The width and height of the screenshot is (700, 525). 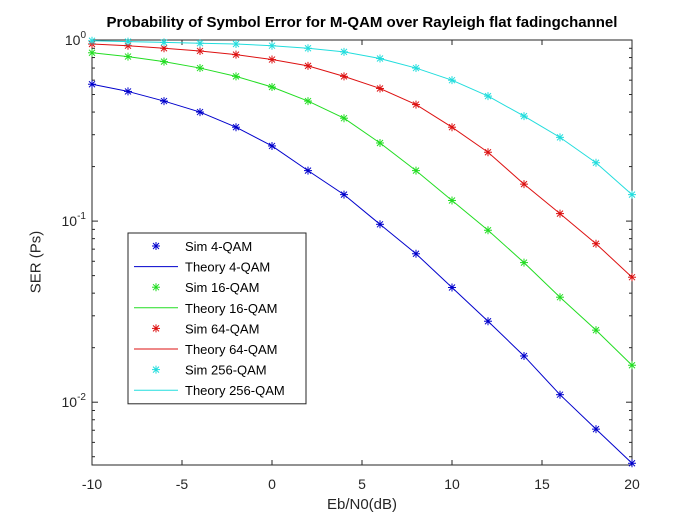 What do you see at coordinates (182, 484) in the screenshot?
I see `x-tick-label: -5` at bounding box center [182, 484].